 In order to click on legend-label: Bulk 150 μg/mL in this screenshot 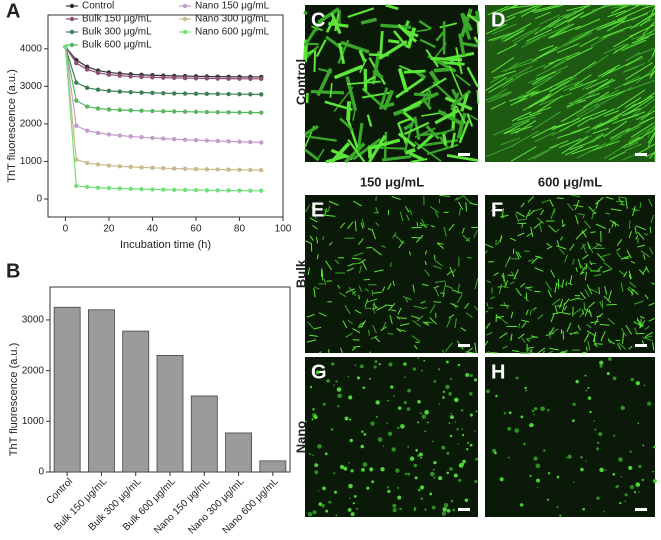, I will do `click(117, 19)`.